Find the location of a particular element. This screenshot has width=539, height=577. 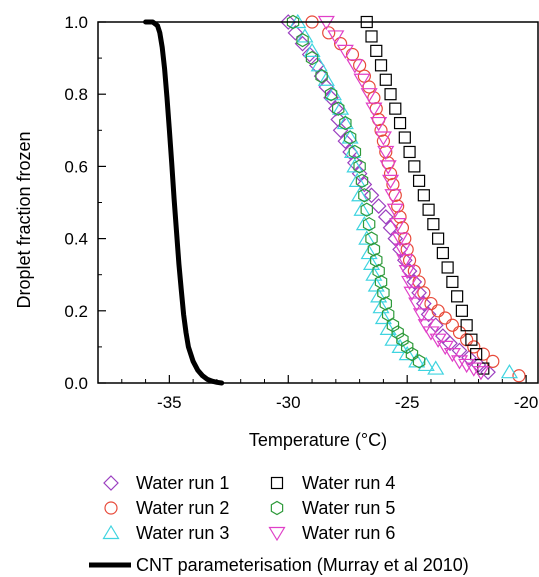

x-tick-label: -20 is located at coordinates (526, 402).